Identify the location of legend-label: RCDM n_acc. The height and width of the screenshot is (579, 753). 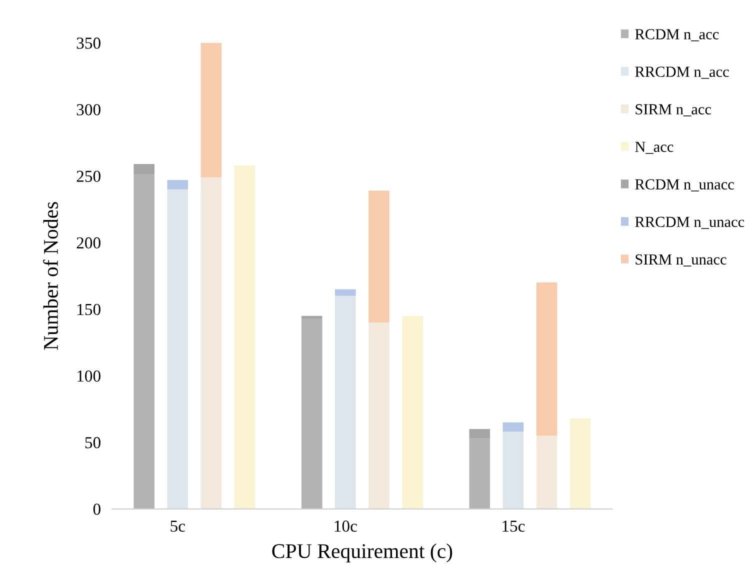
(677, 35).